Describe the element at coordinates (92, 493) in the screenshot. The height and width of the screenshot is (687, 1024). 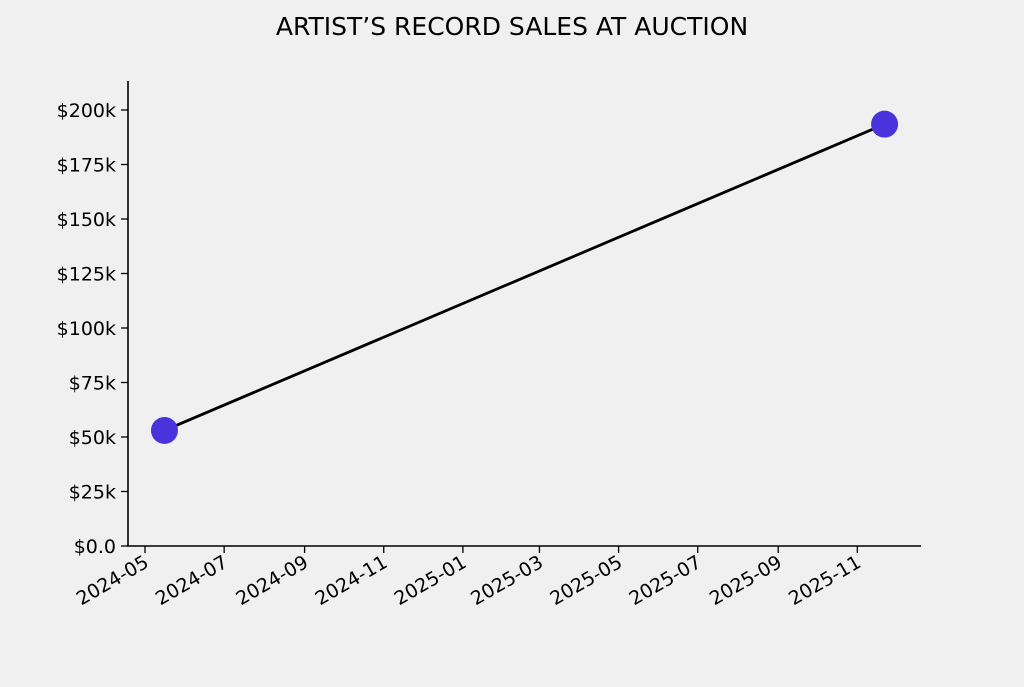
I see `y-tick-label: $25k` at that location.